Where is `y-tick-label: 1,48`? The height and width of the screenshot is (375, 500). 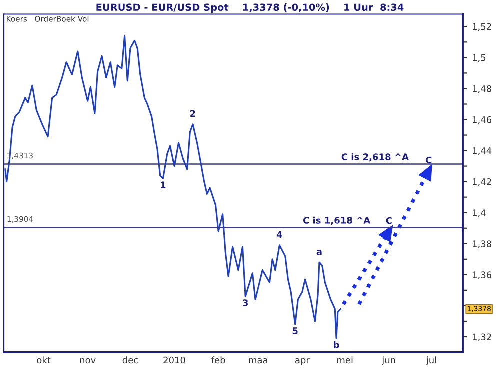 y-tick-label: 1,48 is located at coordinates (482, 89).